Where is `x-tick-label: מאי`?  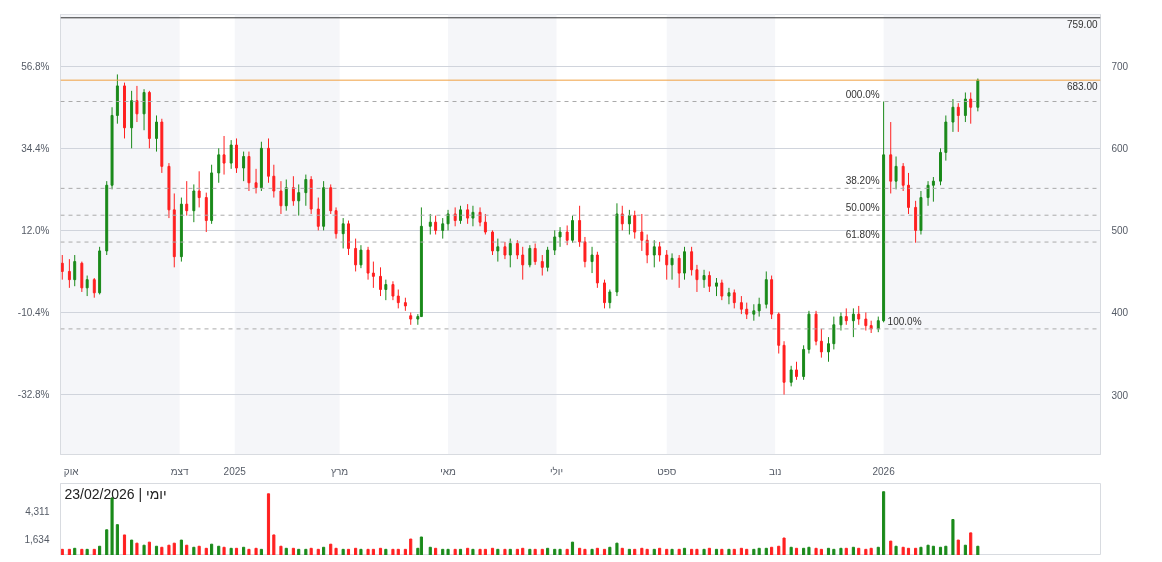
x-tick-label: מאי is located at coordinates (448, 471).